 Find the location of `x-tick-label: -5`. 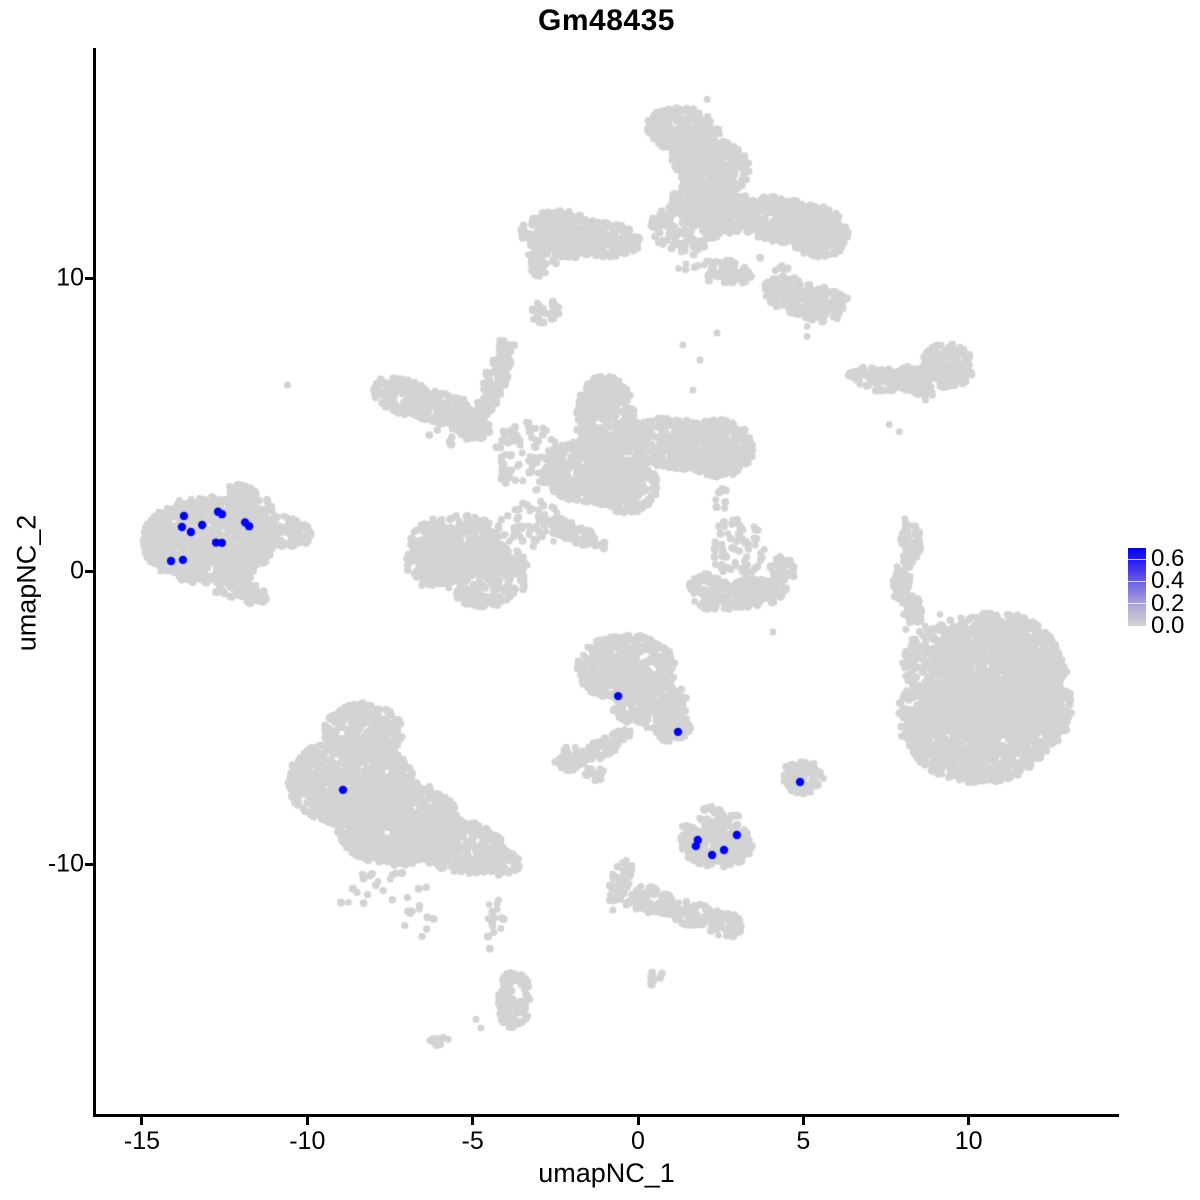

x-tick-label: -5 is located at coordinates (472, 1141).